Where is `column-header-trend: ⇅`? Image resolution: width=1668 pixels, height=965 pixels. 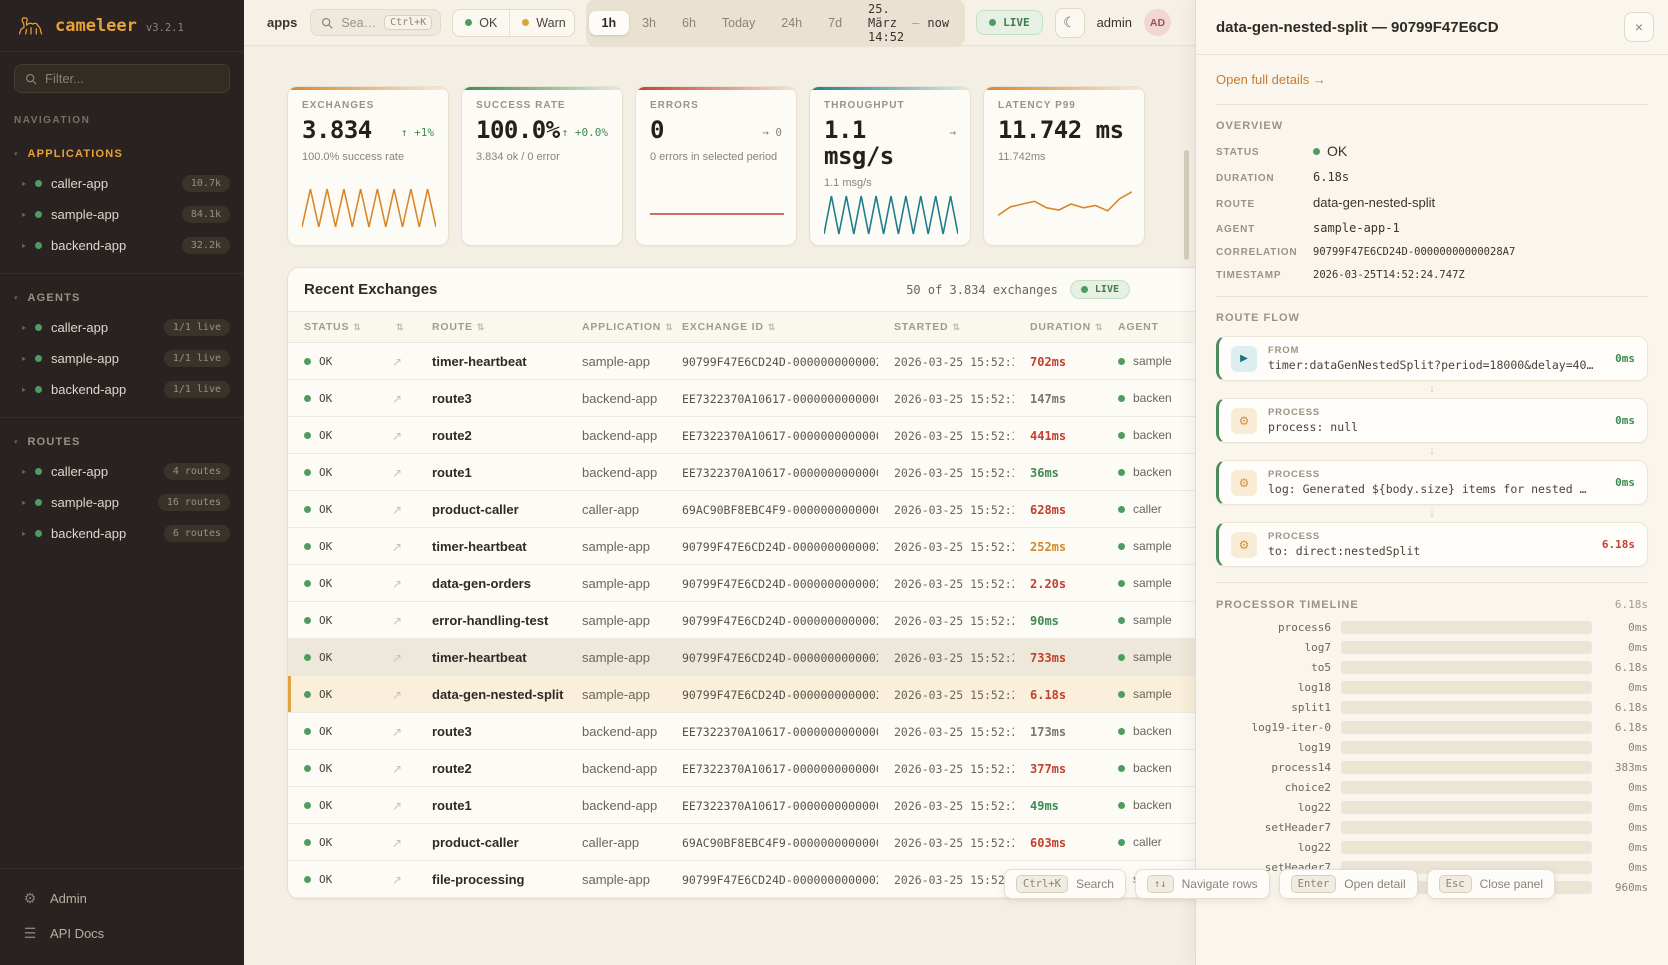 column-header-trend: ⇅ is located at coordinates (396, 327).